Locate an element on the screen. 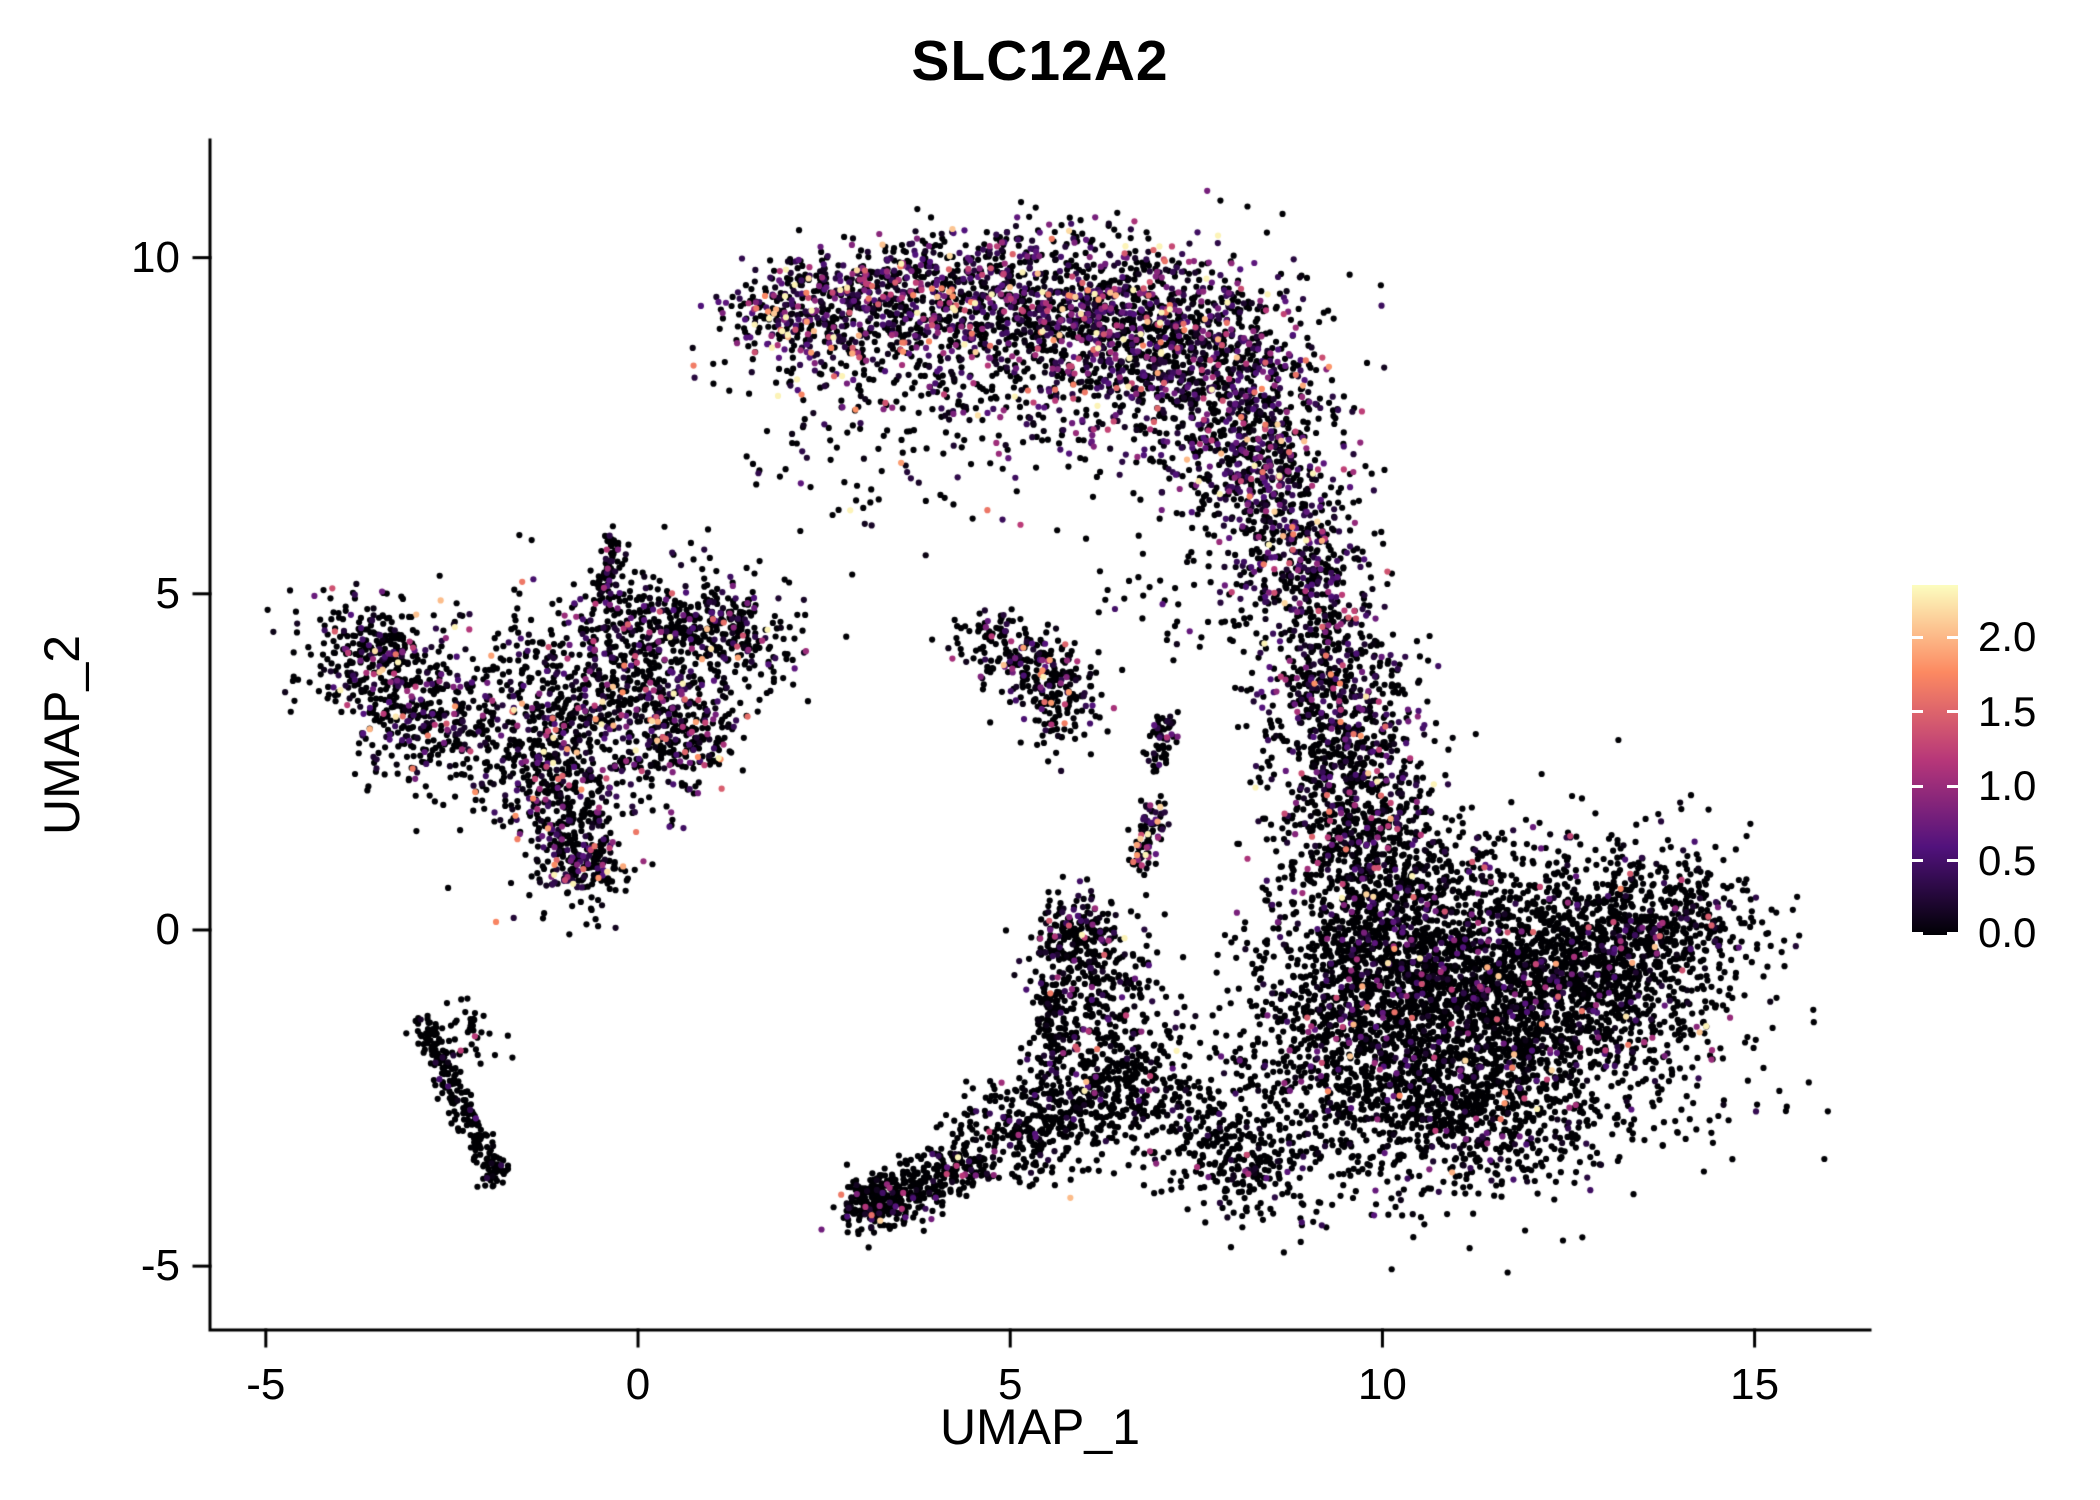 The height and width of the screenshot is (1500, 2100). x-tick-label: 0 is located at coordinates (638, 1384).